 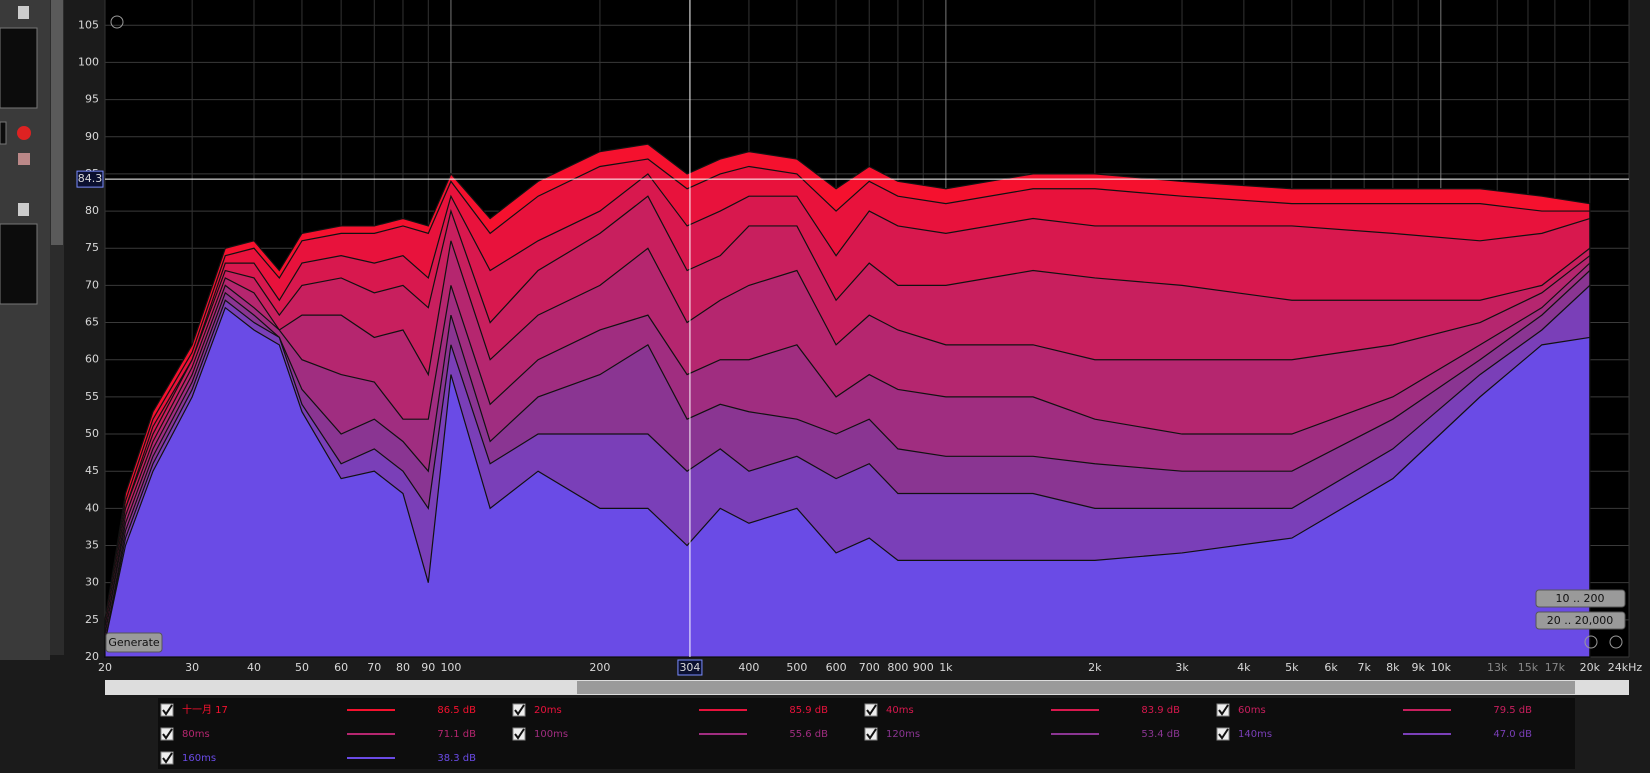 I want to click on cursor-y-label: 84.3, so click(x=90, y=178).